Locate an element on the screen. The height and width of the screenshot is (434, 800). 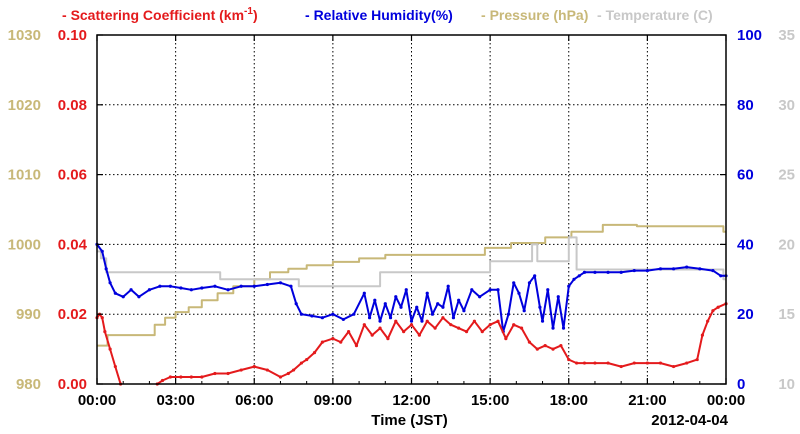
temperature-tick-label: 15 is located at coordinates (786, 314).